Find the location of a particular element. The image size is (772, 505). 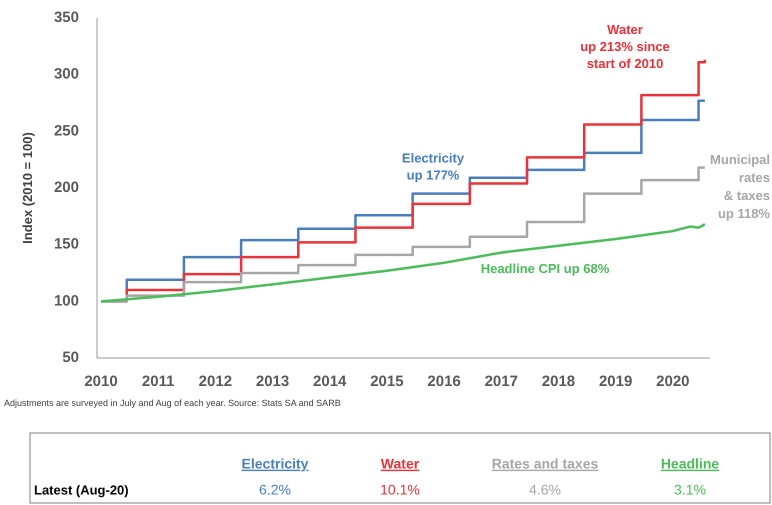

annotation: Electricity up 177% is located at coordinates (433, 166).